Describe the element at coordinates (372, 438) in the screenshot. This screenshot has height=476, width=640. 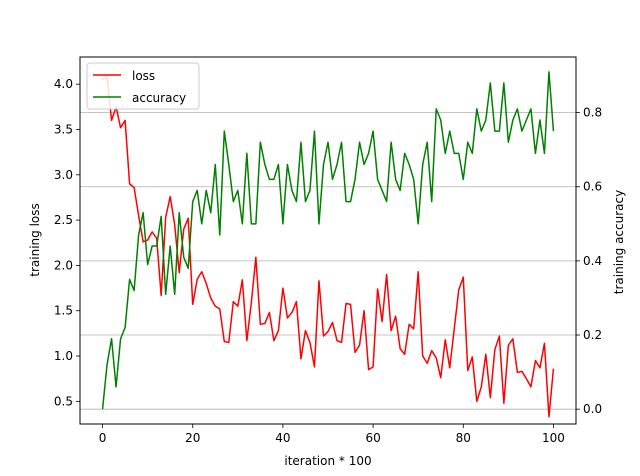
I see `x-tick-label: 60` at that location.